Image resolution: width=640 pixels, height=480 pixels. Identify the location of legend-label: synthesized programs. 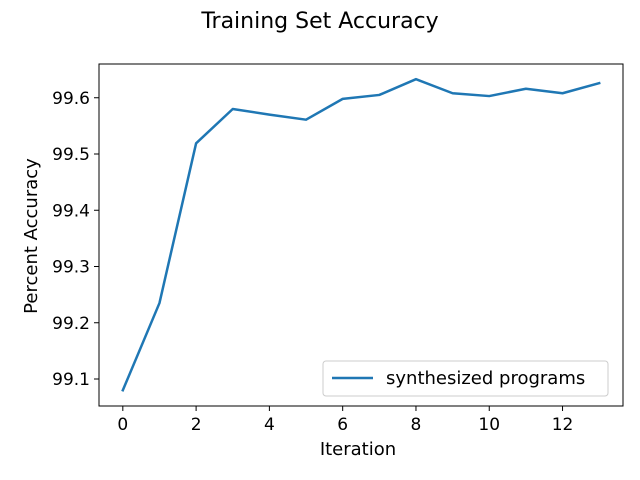
(485, 378).